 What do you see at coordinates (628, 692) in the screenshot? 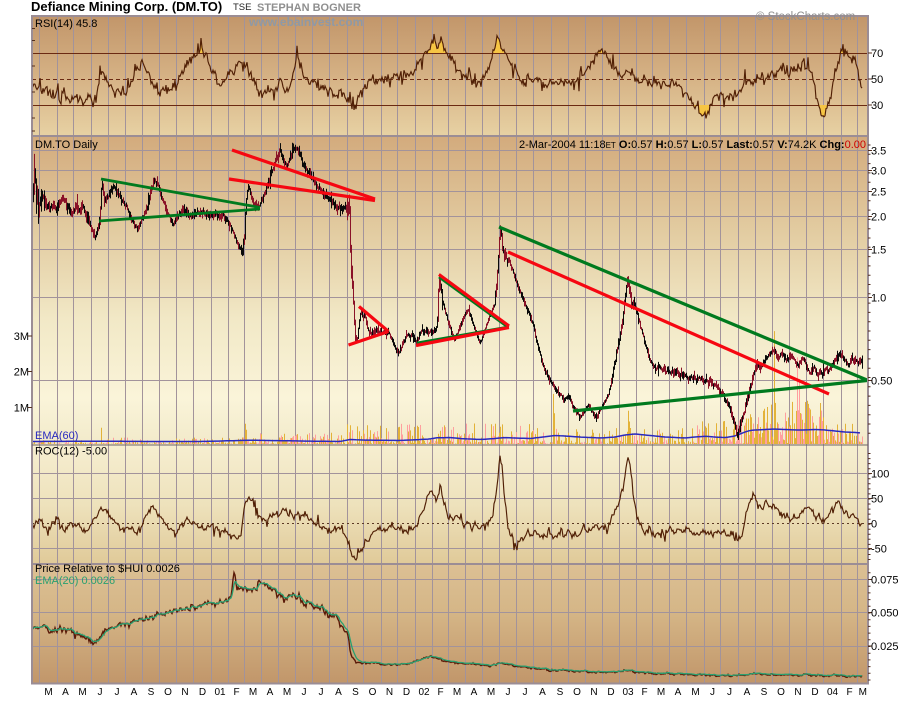
I see `svg-text: 03` at bounding box center [628, 692].